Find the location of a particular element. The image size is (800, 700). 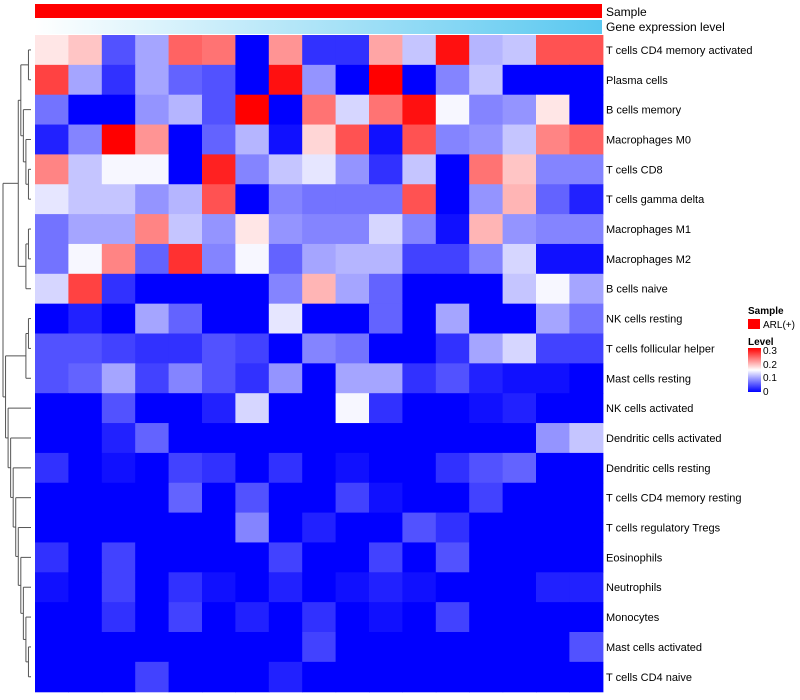

legend-sample-title: Sample is located at coordinates (766, 311).